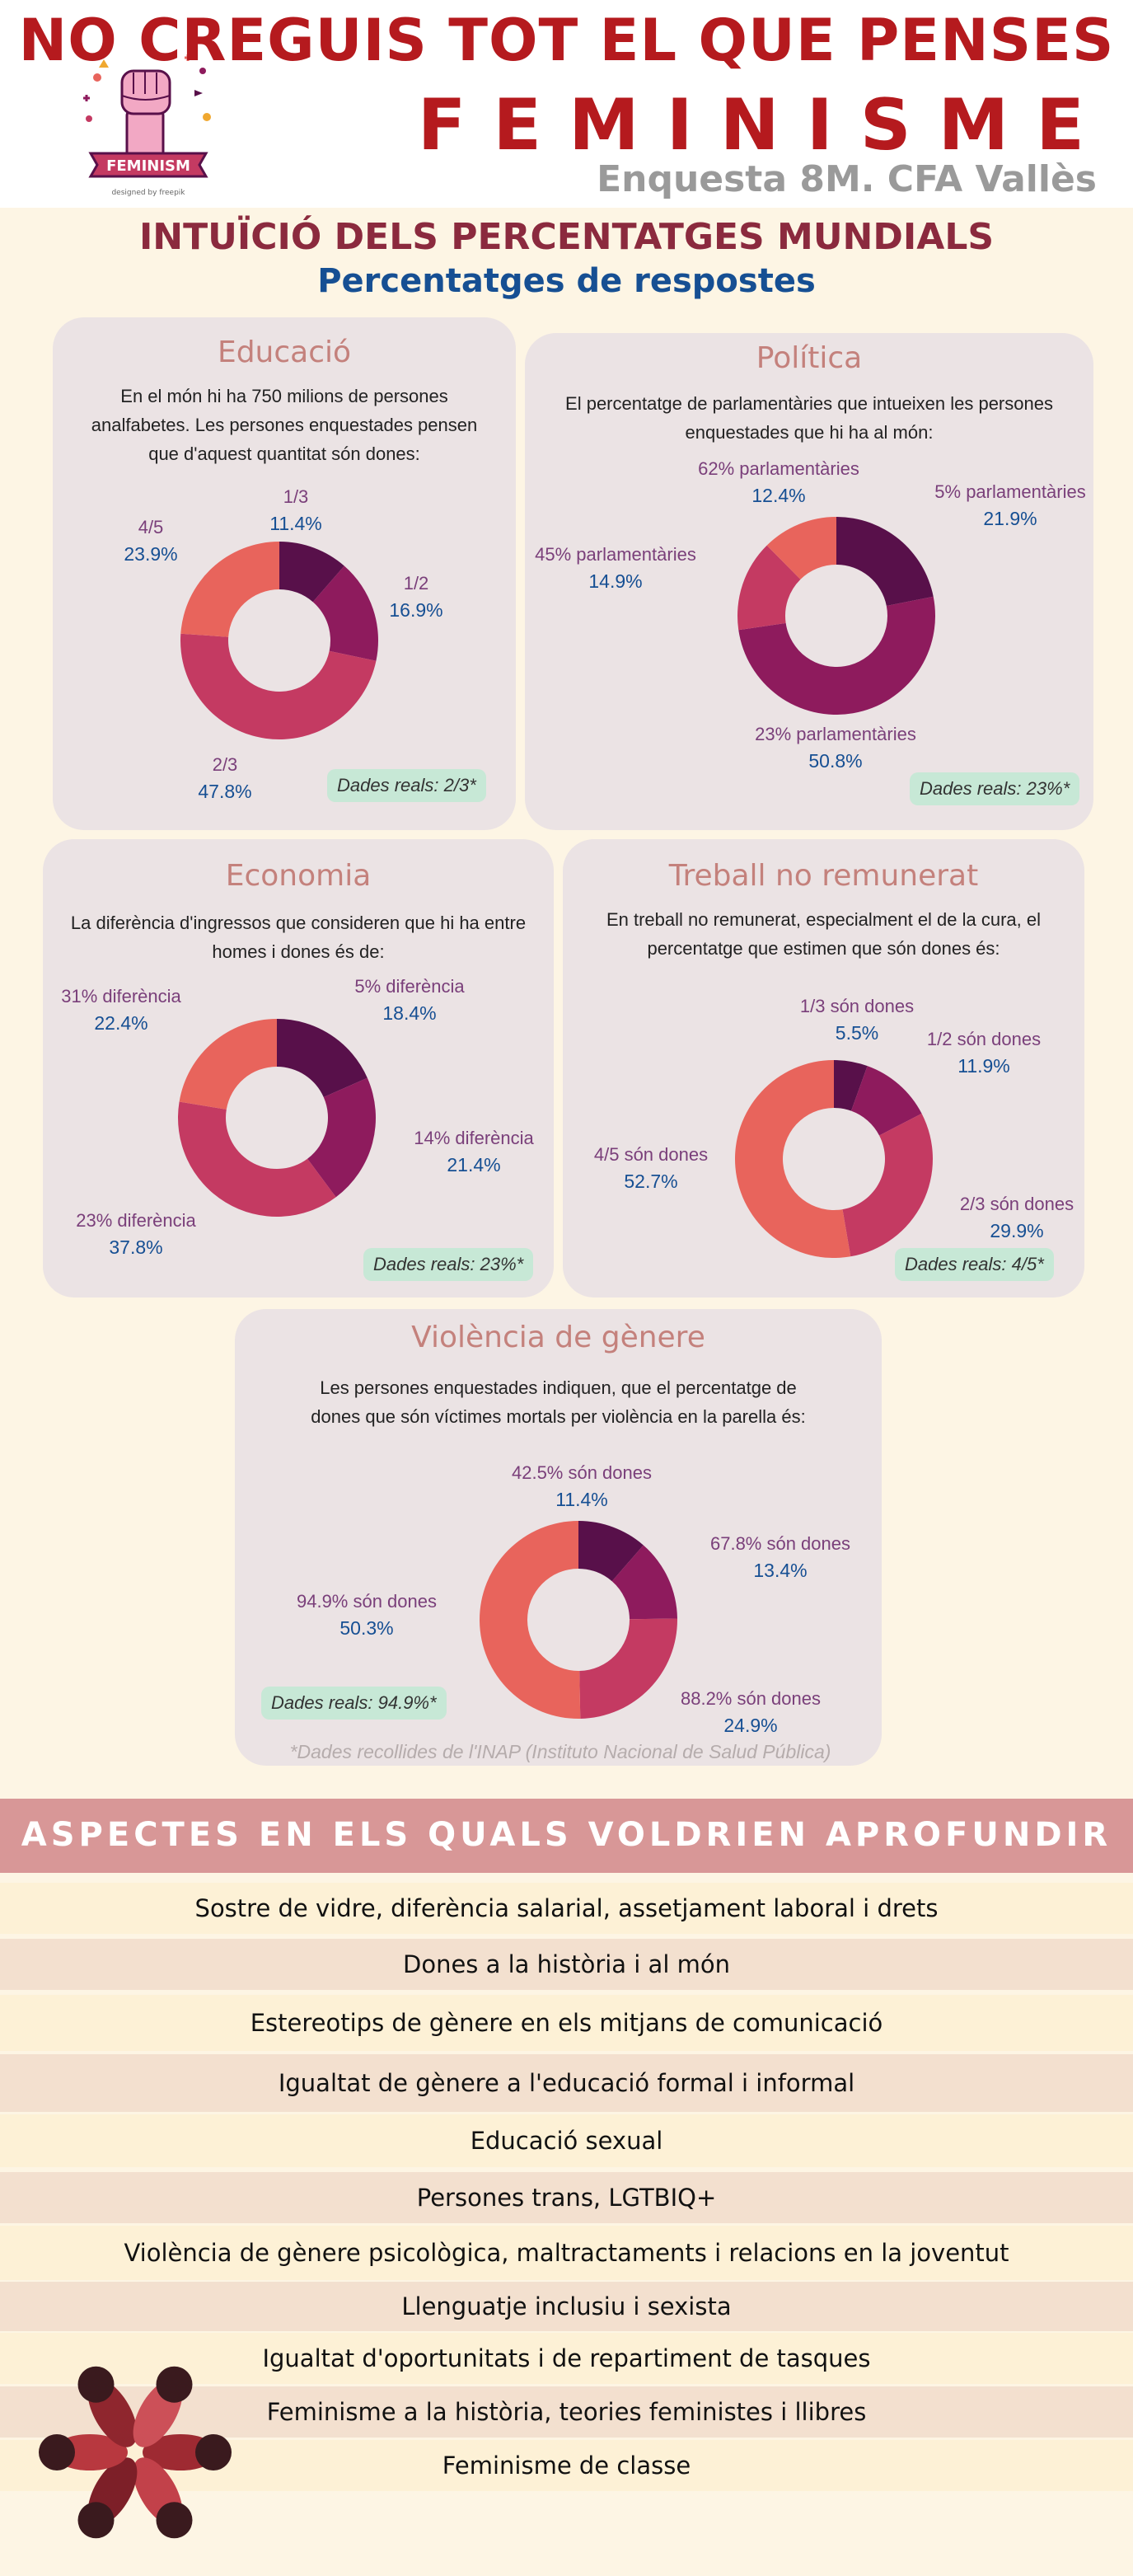 This screenshot has width=1133, height=2576. Describe the element at coordinates (835, 748) in the screenshot. I see `slice-label: 23% parlamentàries 50.8%` at that location.